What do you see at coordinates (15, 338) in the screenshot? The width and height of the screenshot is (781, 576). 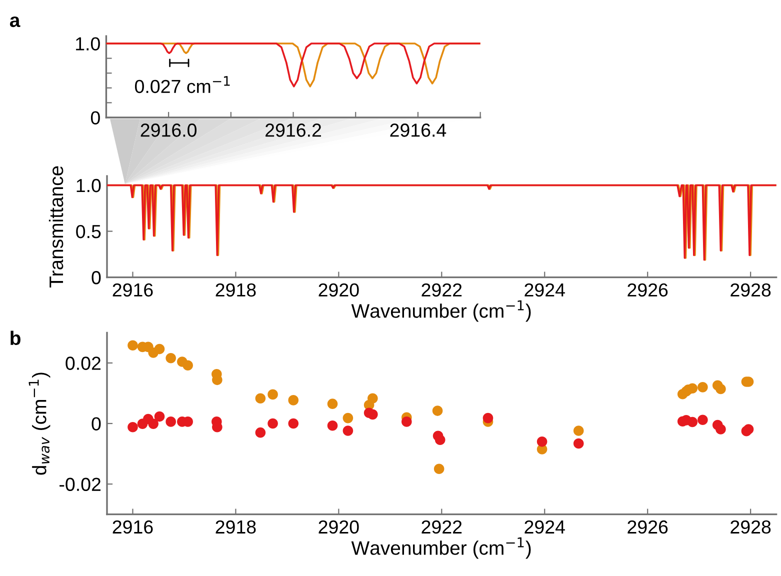 I see `text: b` at bounding box center [15, 338].